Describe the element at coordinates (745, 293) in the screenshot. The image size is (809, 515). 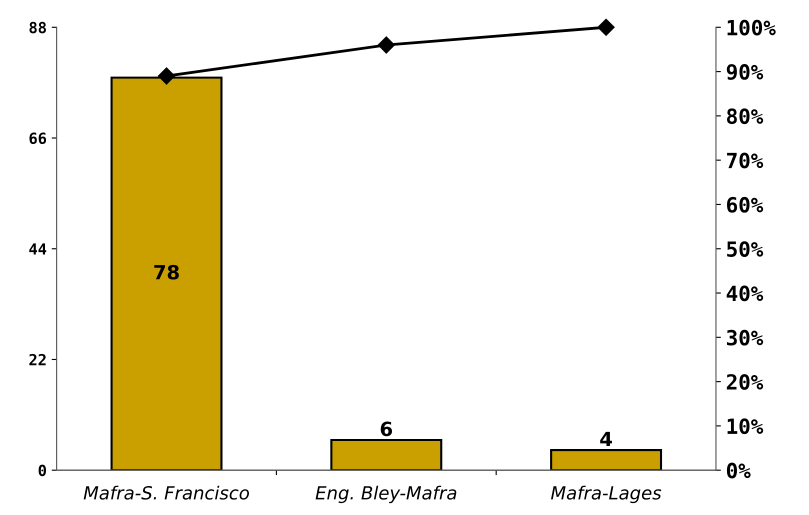
I see `y2-tick-label: 40%` at that location.